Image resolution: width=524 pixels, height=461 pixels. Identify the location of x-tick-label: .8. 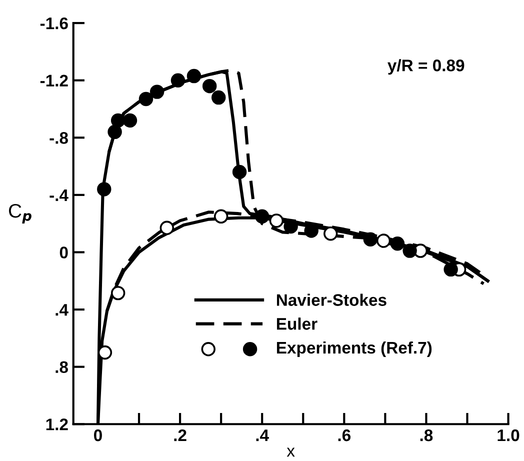
(426, 435).